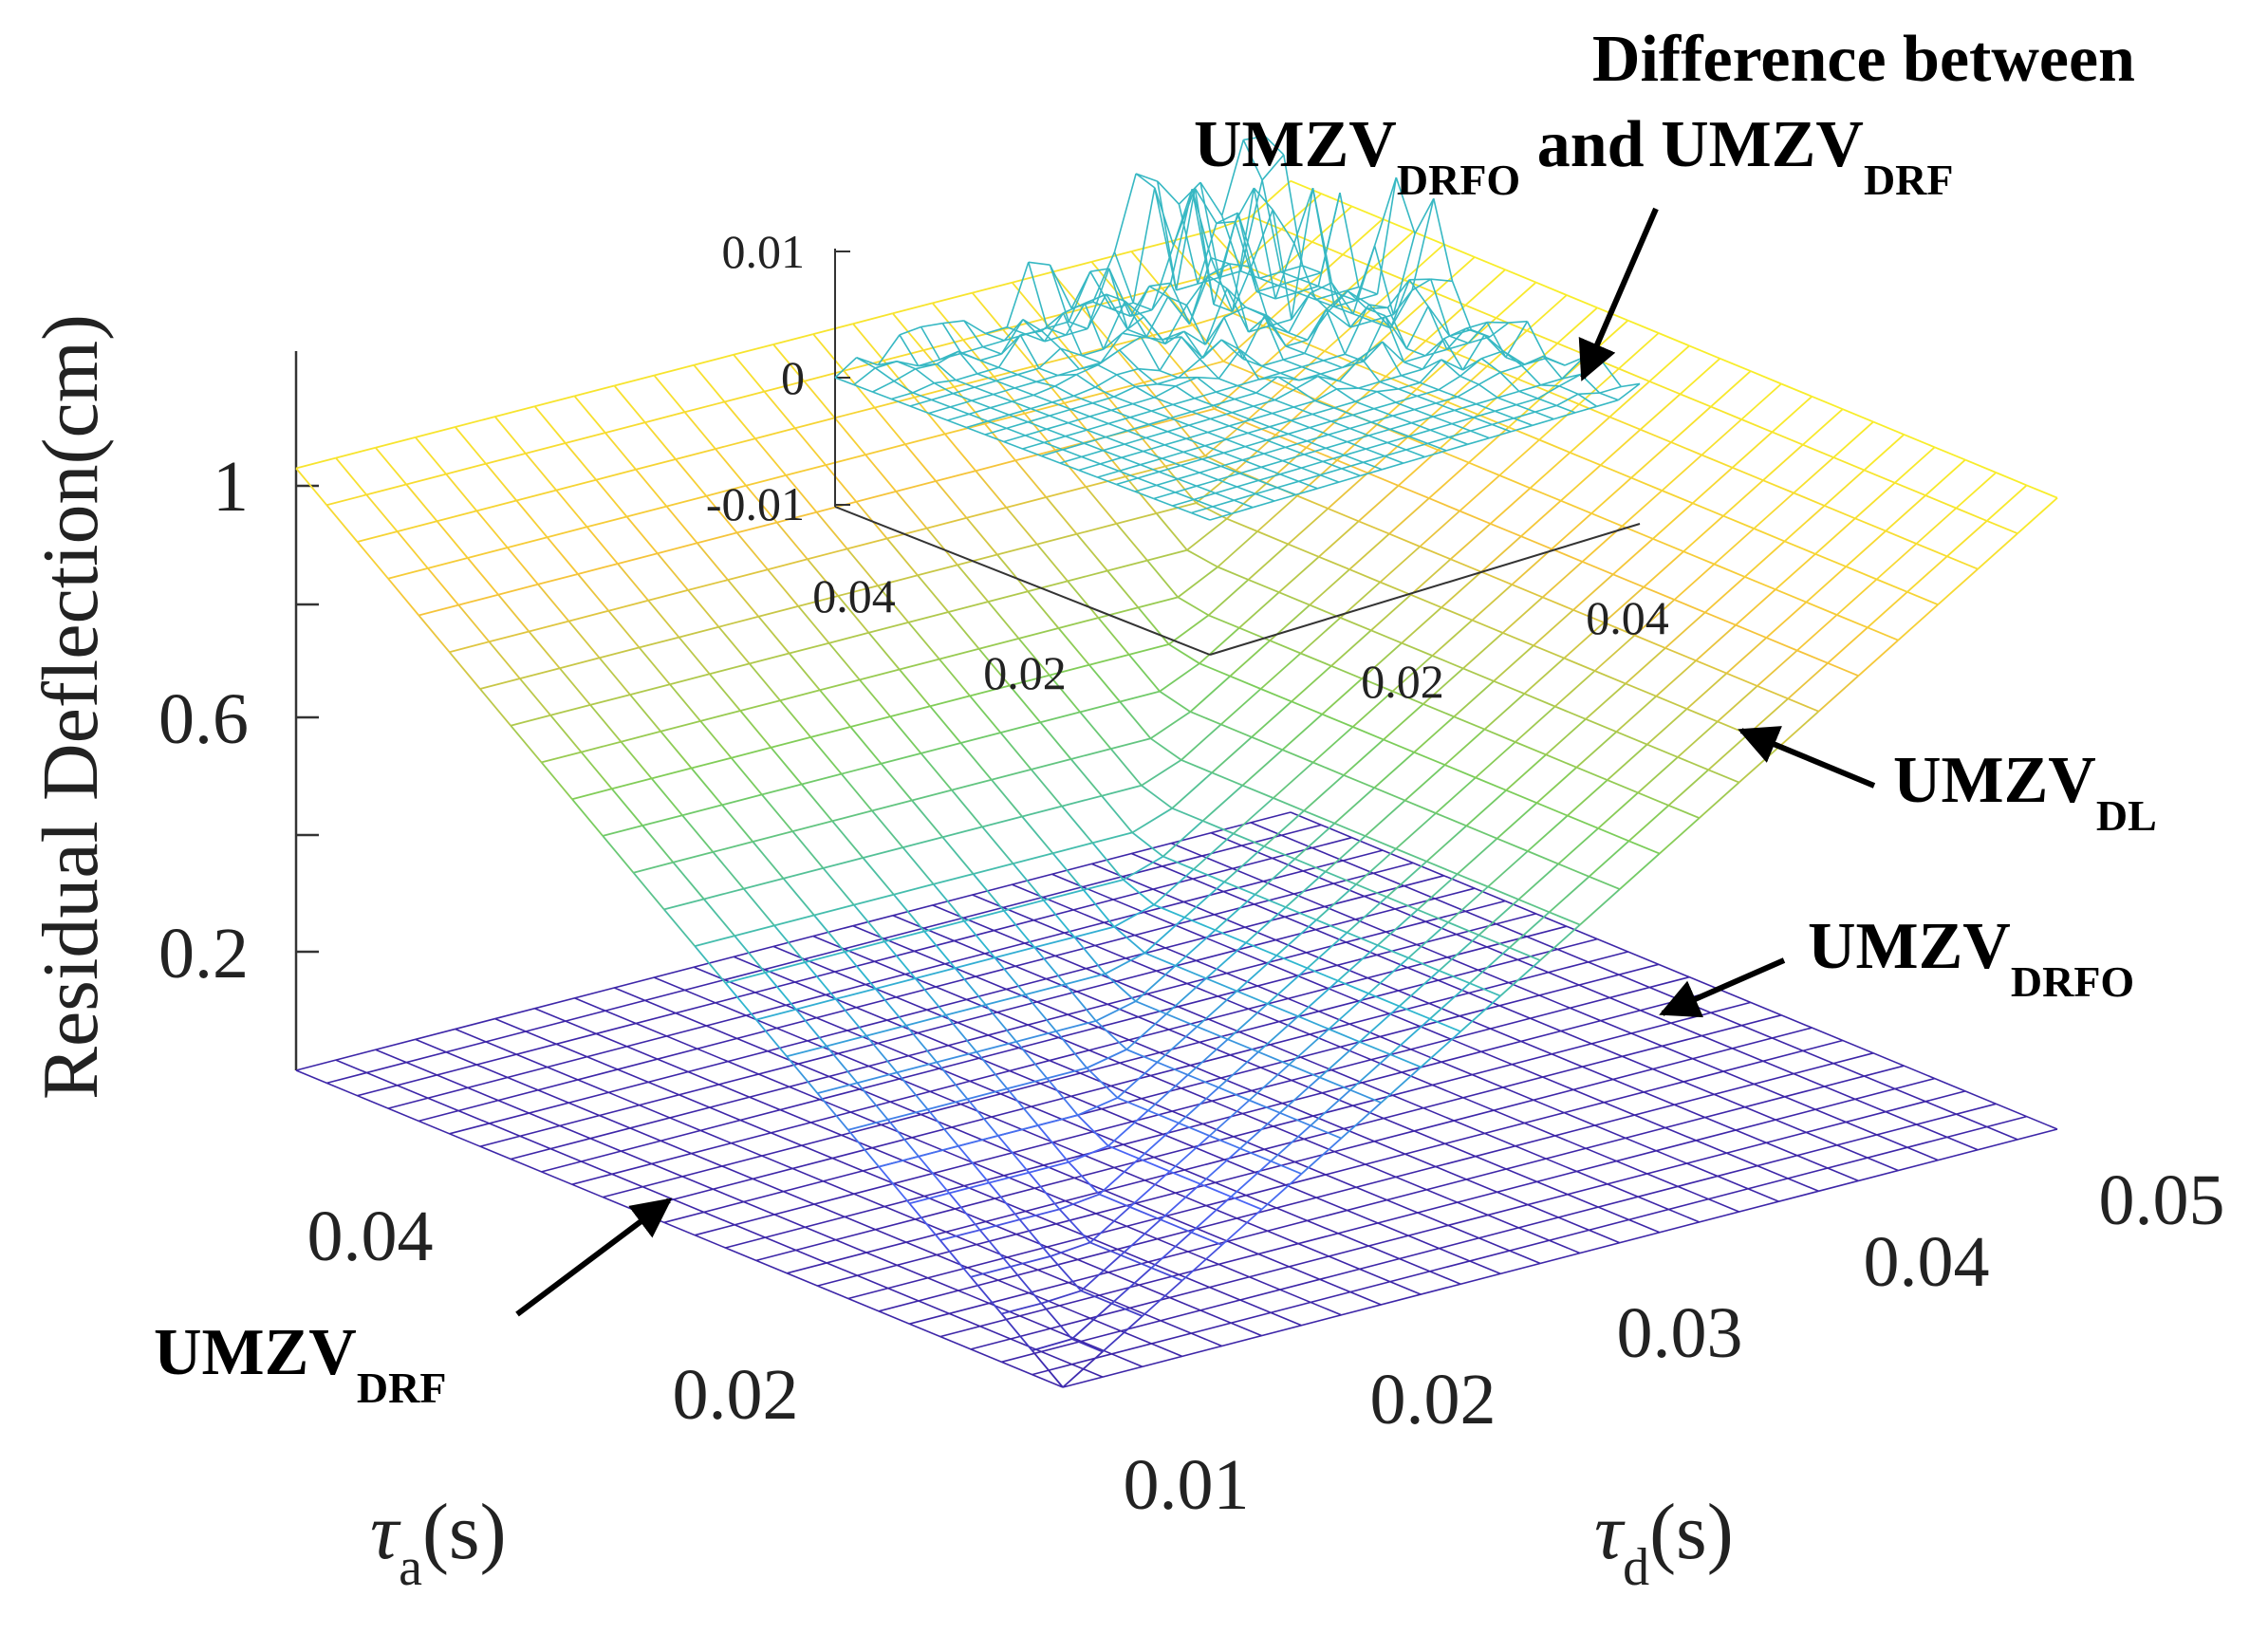 The height and width of the screenshot is (1634, 2268). Describe the element at coordinates (1284, 1144) in the screenshot. I see `floor-grid-line` at that location.